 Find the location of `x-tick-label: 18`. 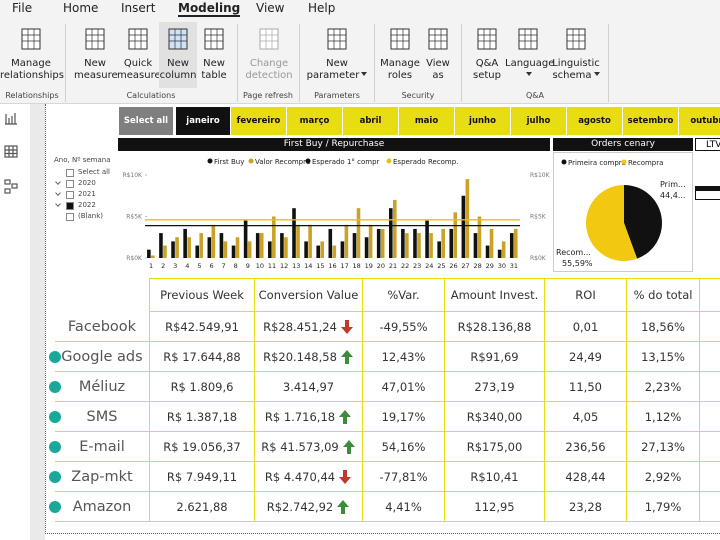

x-tick-label: 18 is located at coordinates (357, 266).